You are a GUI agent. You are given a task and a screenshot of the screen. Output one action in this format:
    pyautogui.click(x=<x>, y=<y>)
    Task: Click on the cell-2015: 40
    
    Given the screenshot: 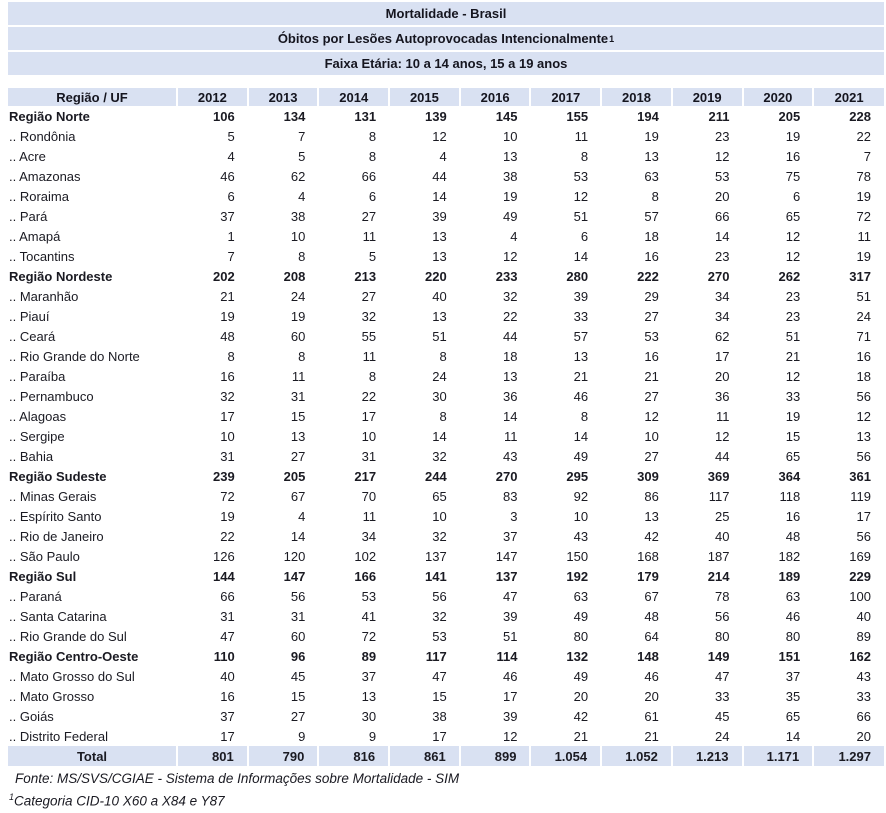 What is the action you would take?
    pyautogui.click(x=439, y=296)
    